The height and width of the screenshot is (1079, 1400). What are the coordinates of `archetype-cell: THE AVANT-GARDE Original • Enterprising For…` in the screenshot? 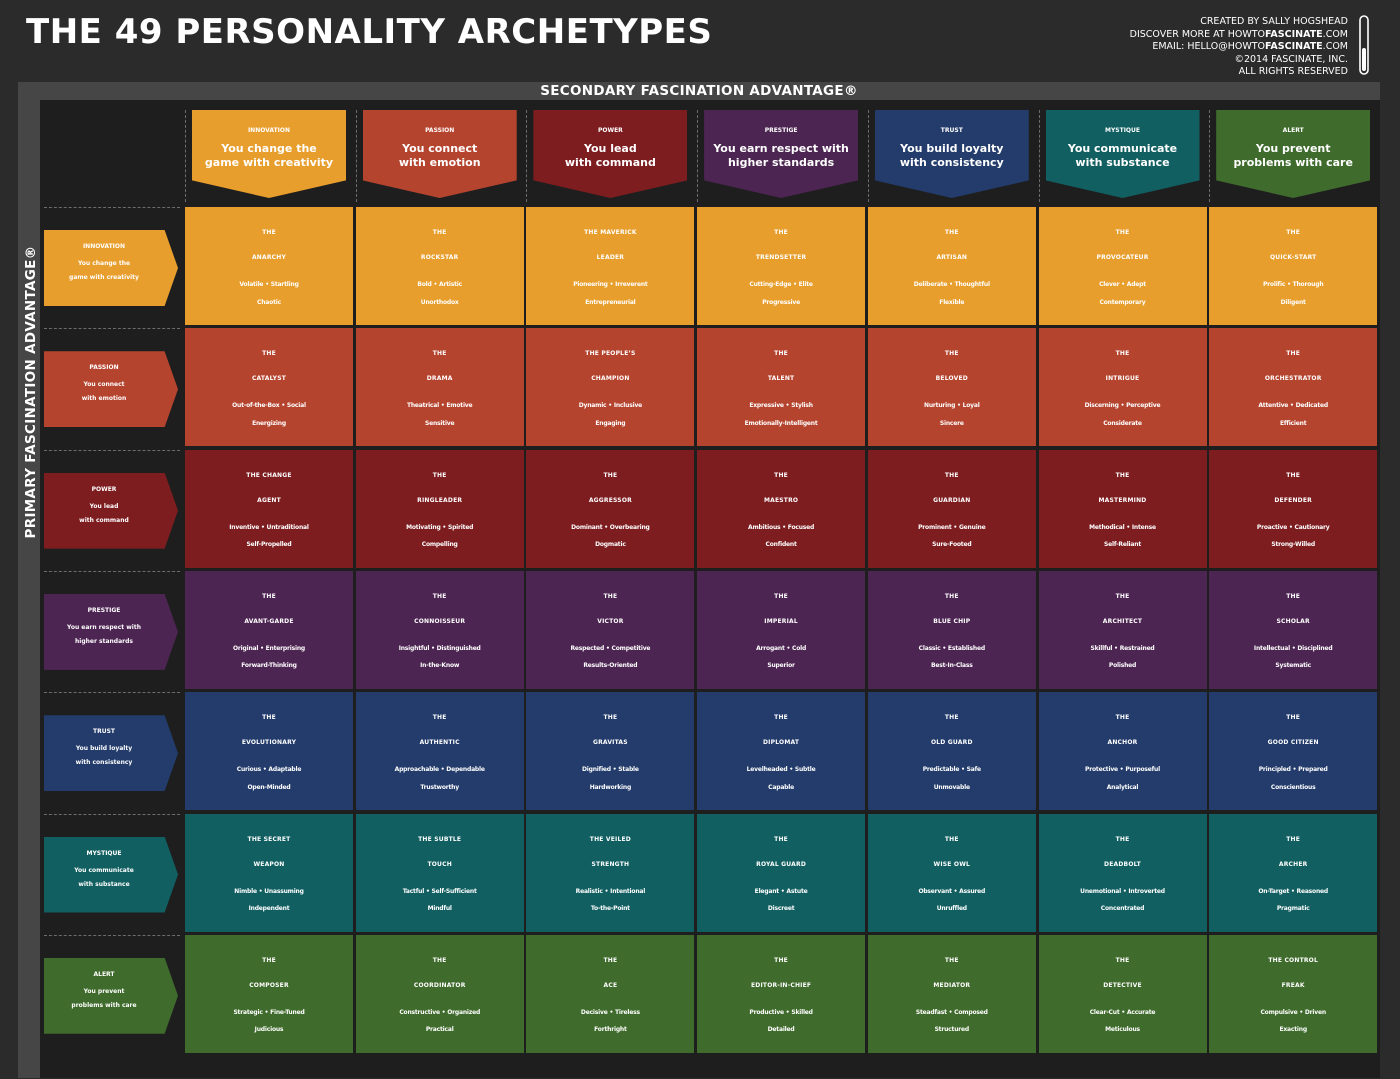 It's located at (269, 629).